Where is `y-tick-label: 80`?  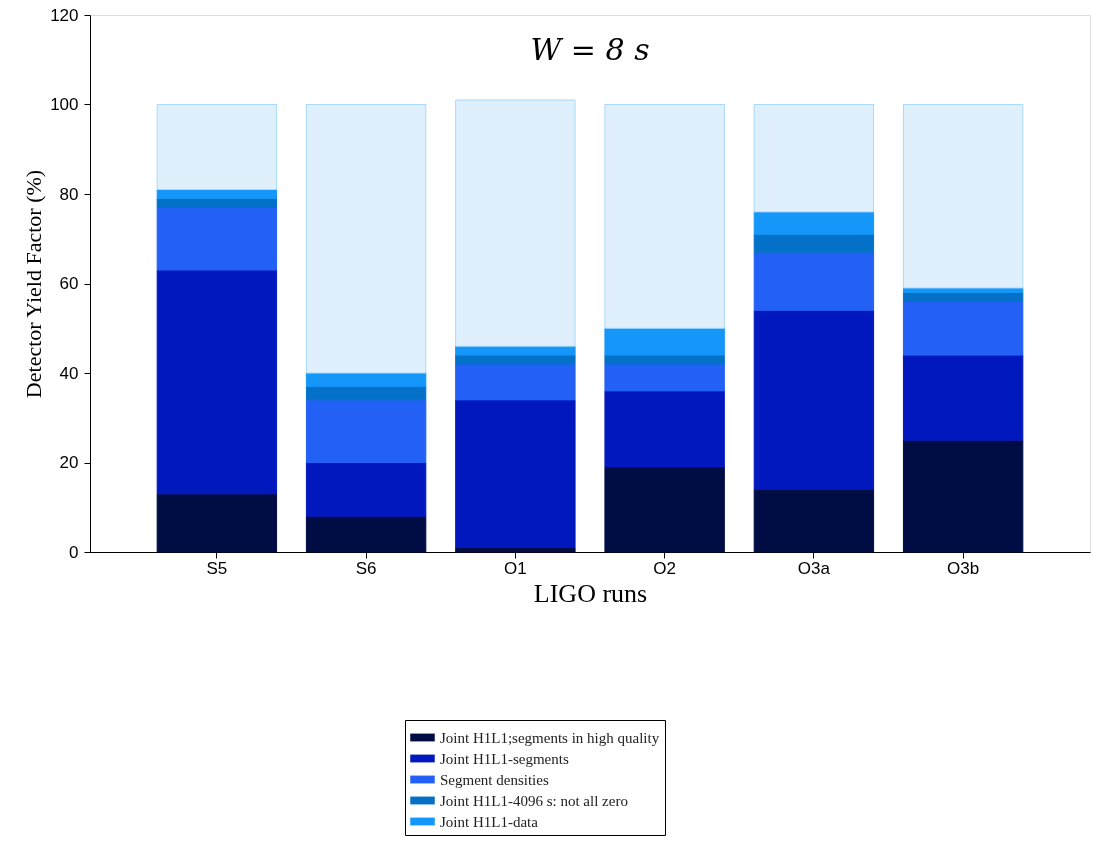 y-tick-label: 80 is located at coordinates (69, 194).